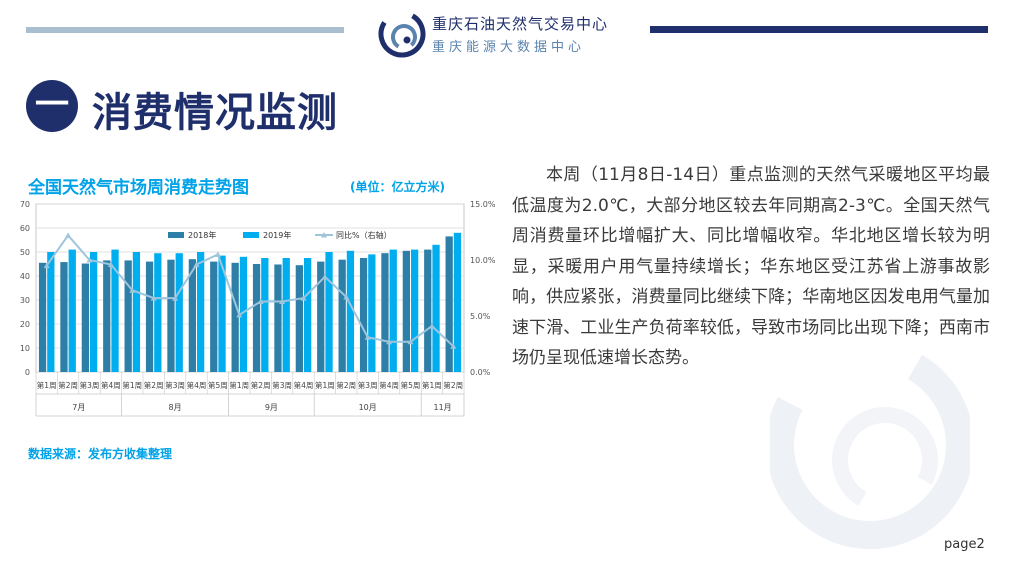  I want to click on logo-icon, so click(402, 34).